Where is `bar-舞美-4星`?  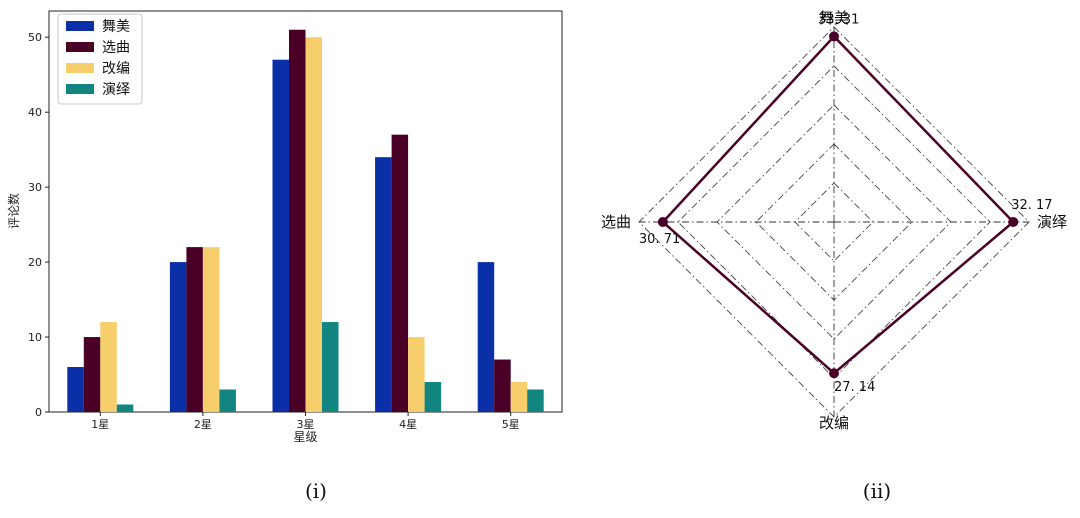 bar-舞美-4星 is located at coordinates (383, 284).